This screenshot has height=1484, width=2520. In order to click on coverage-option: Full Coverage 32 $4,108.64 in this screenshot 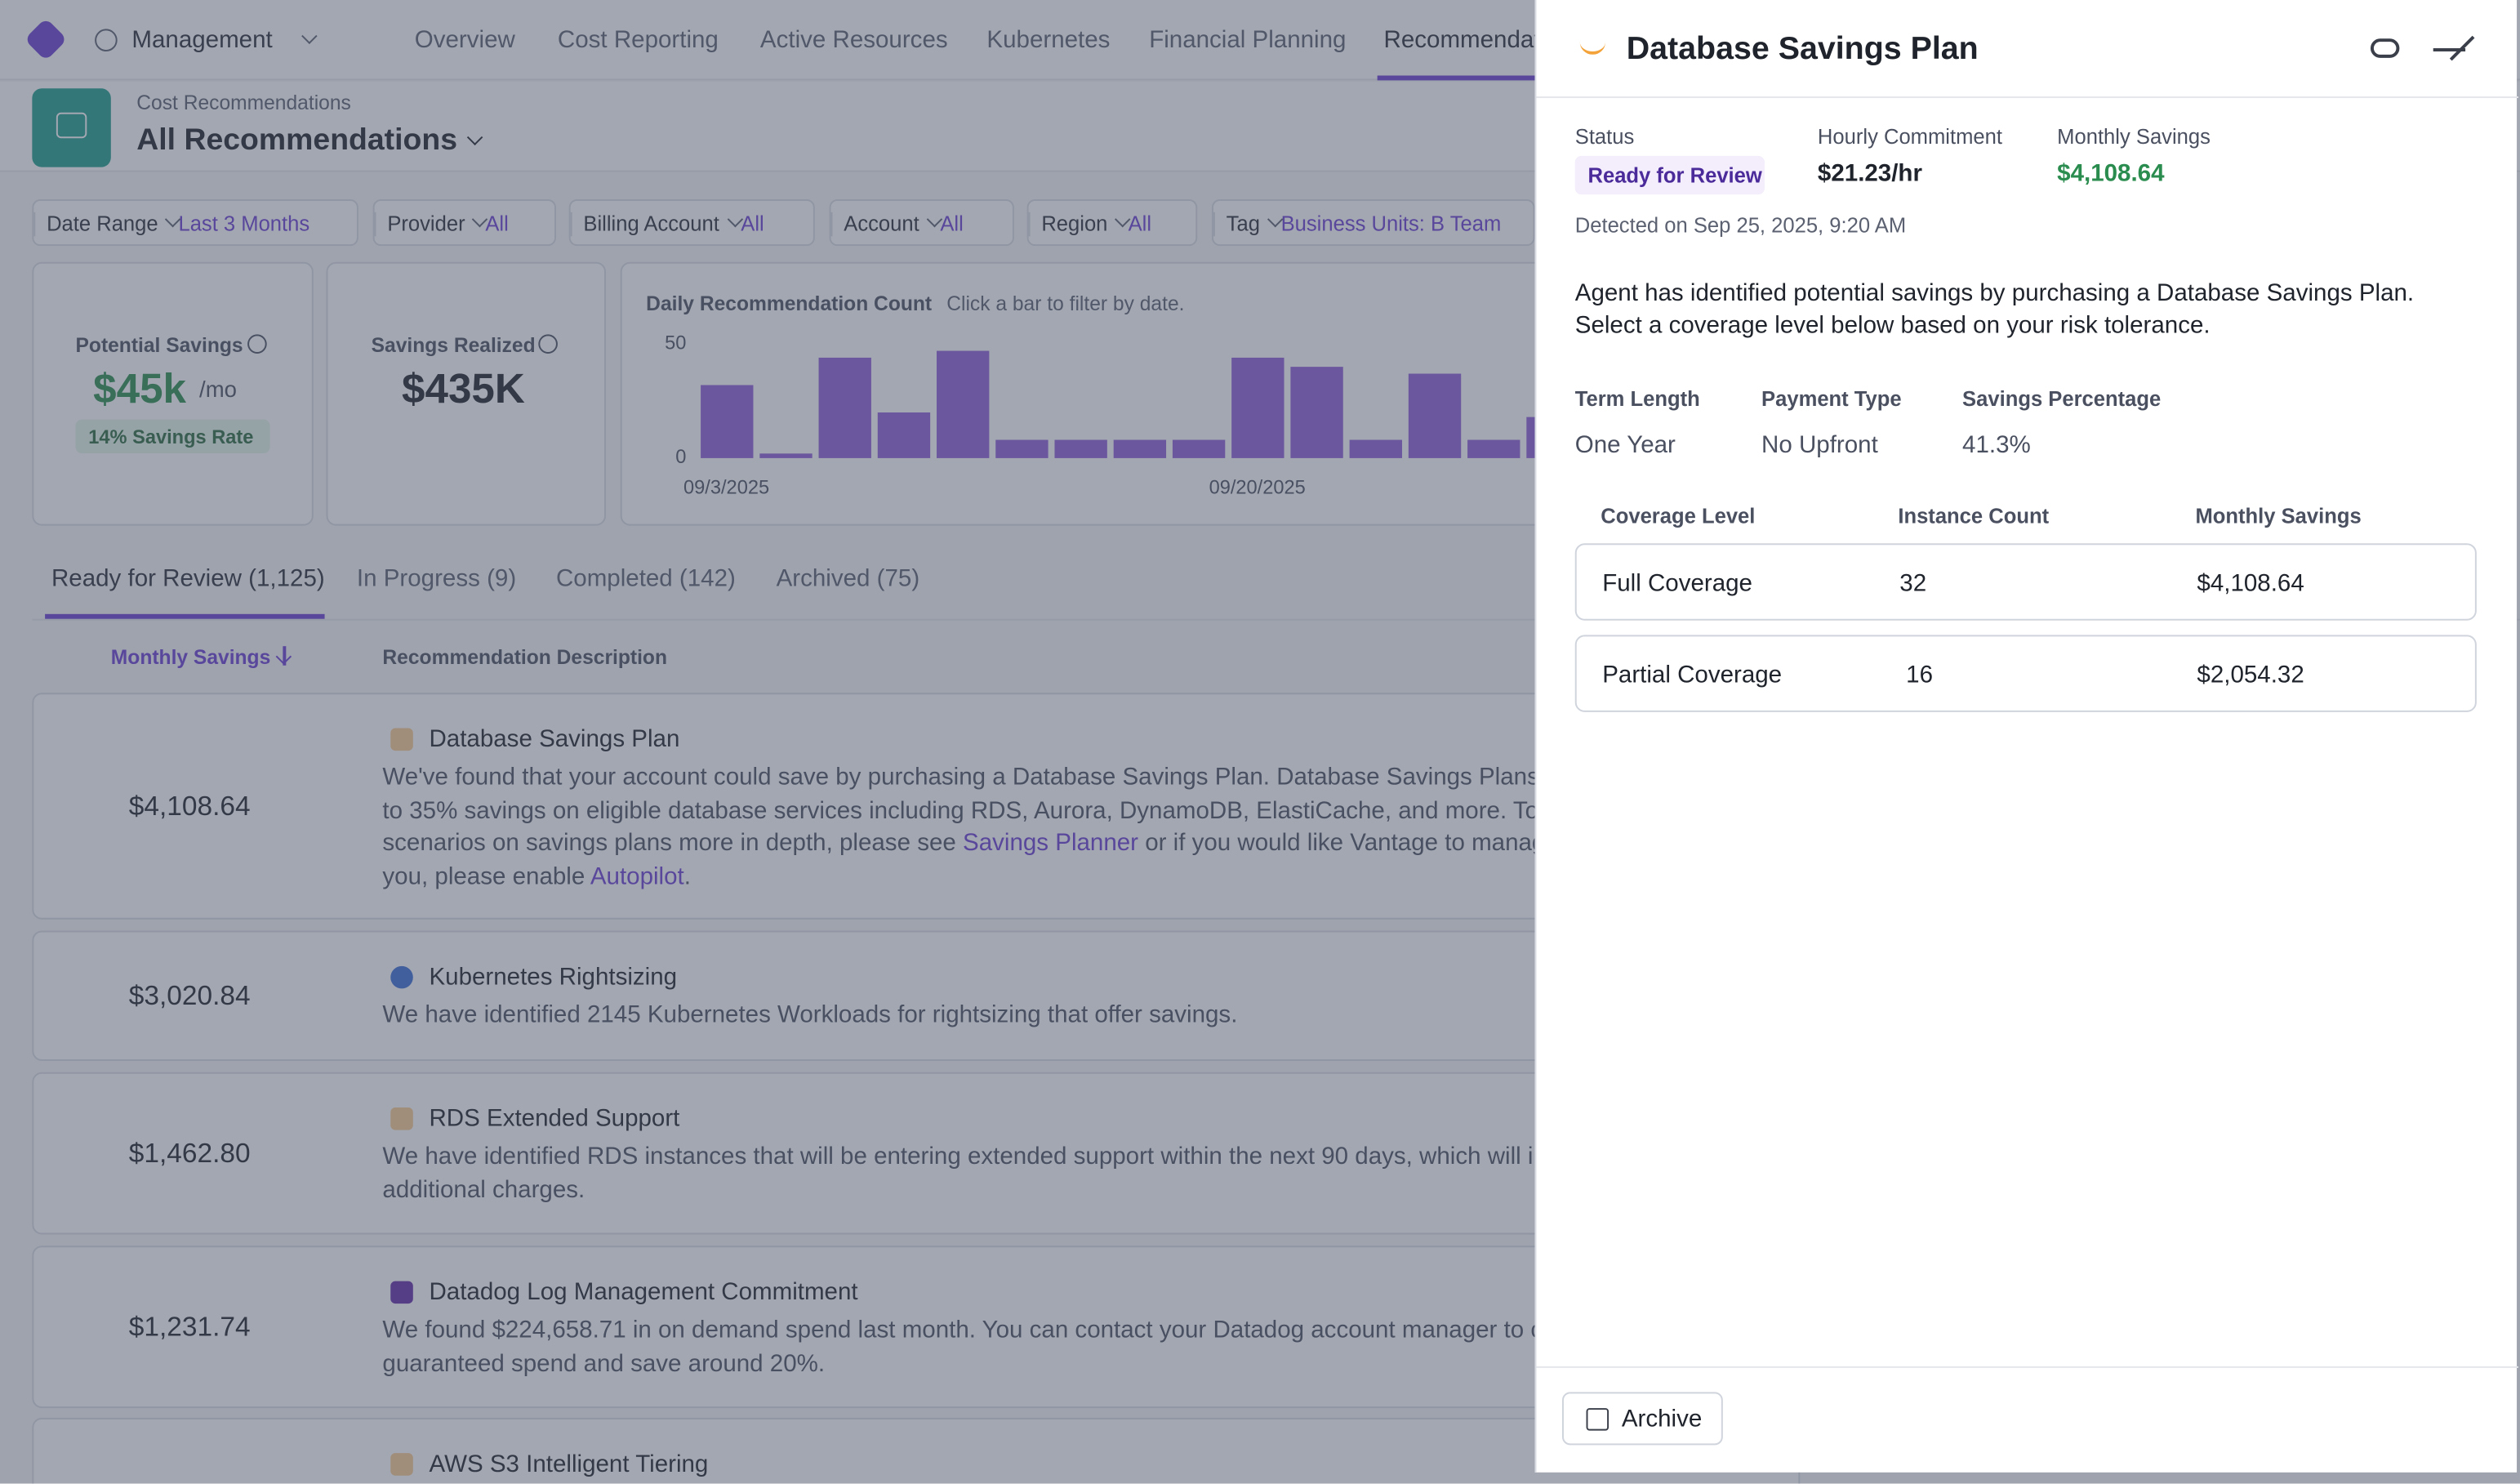, I will do `click(2025, 582)`.